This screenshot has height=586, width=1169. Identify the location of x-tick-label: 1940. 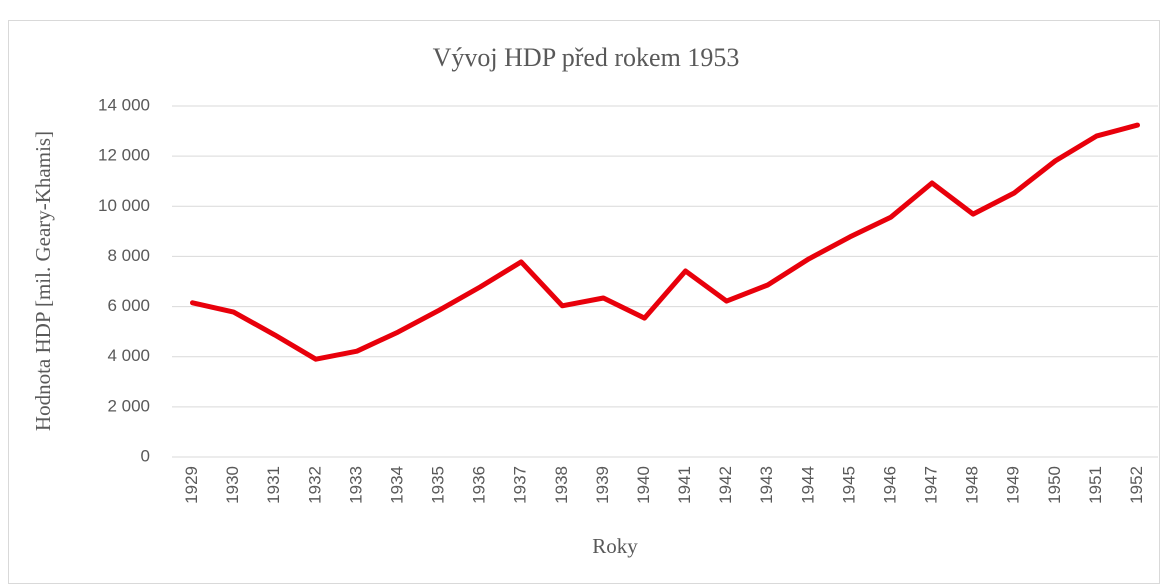
(643, 485).